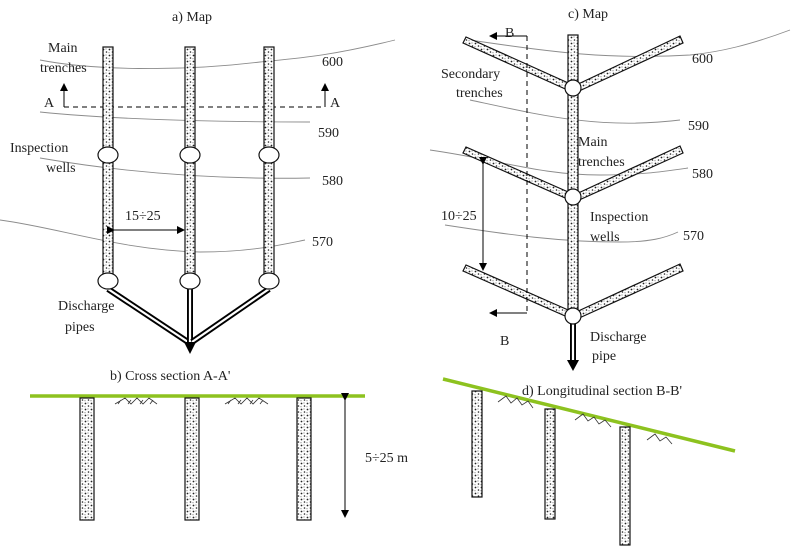 The image size is (791, 548). I want to click on section-label-a-left: A, so click(49, 103).